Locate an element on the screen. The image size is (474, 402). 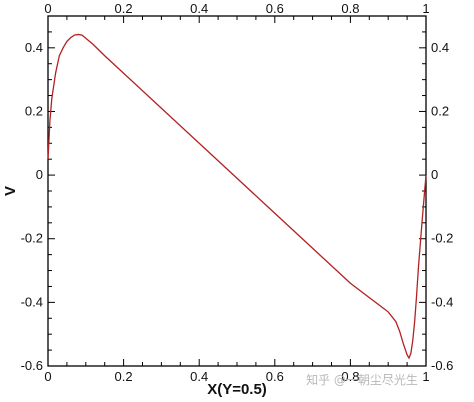
y-tick-label-left: 0 is located at coordinates (39, 174).